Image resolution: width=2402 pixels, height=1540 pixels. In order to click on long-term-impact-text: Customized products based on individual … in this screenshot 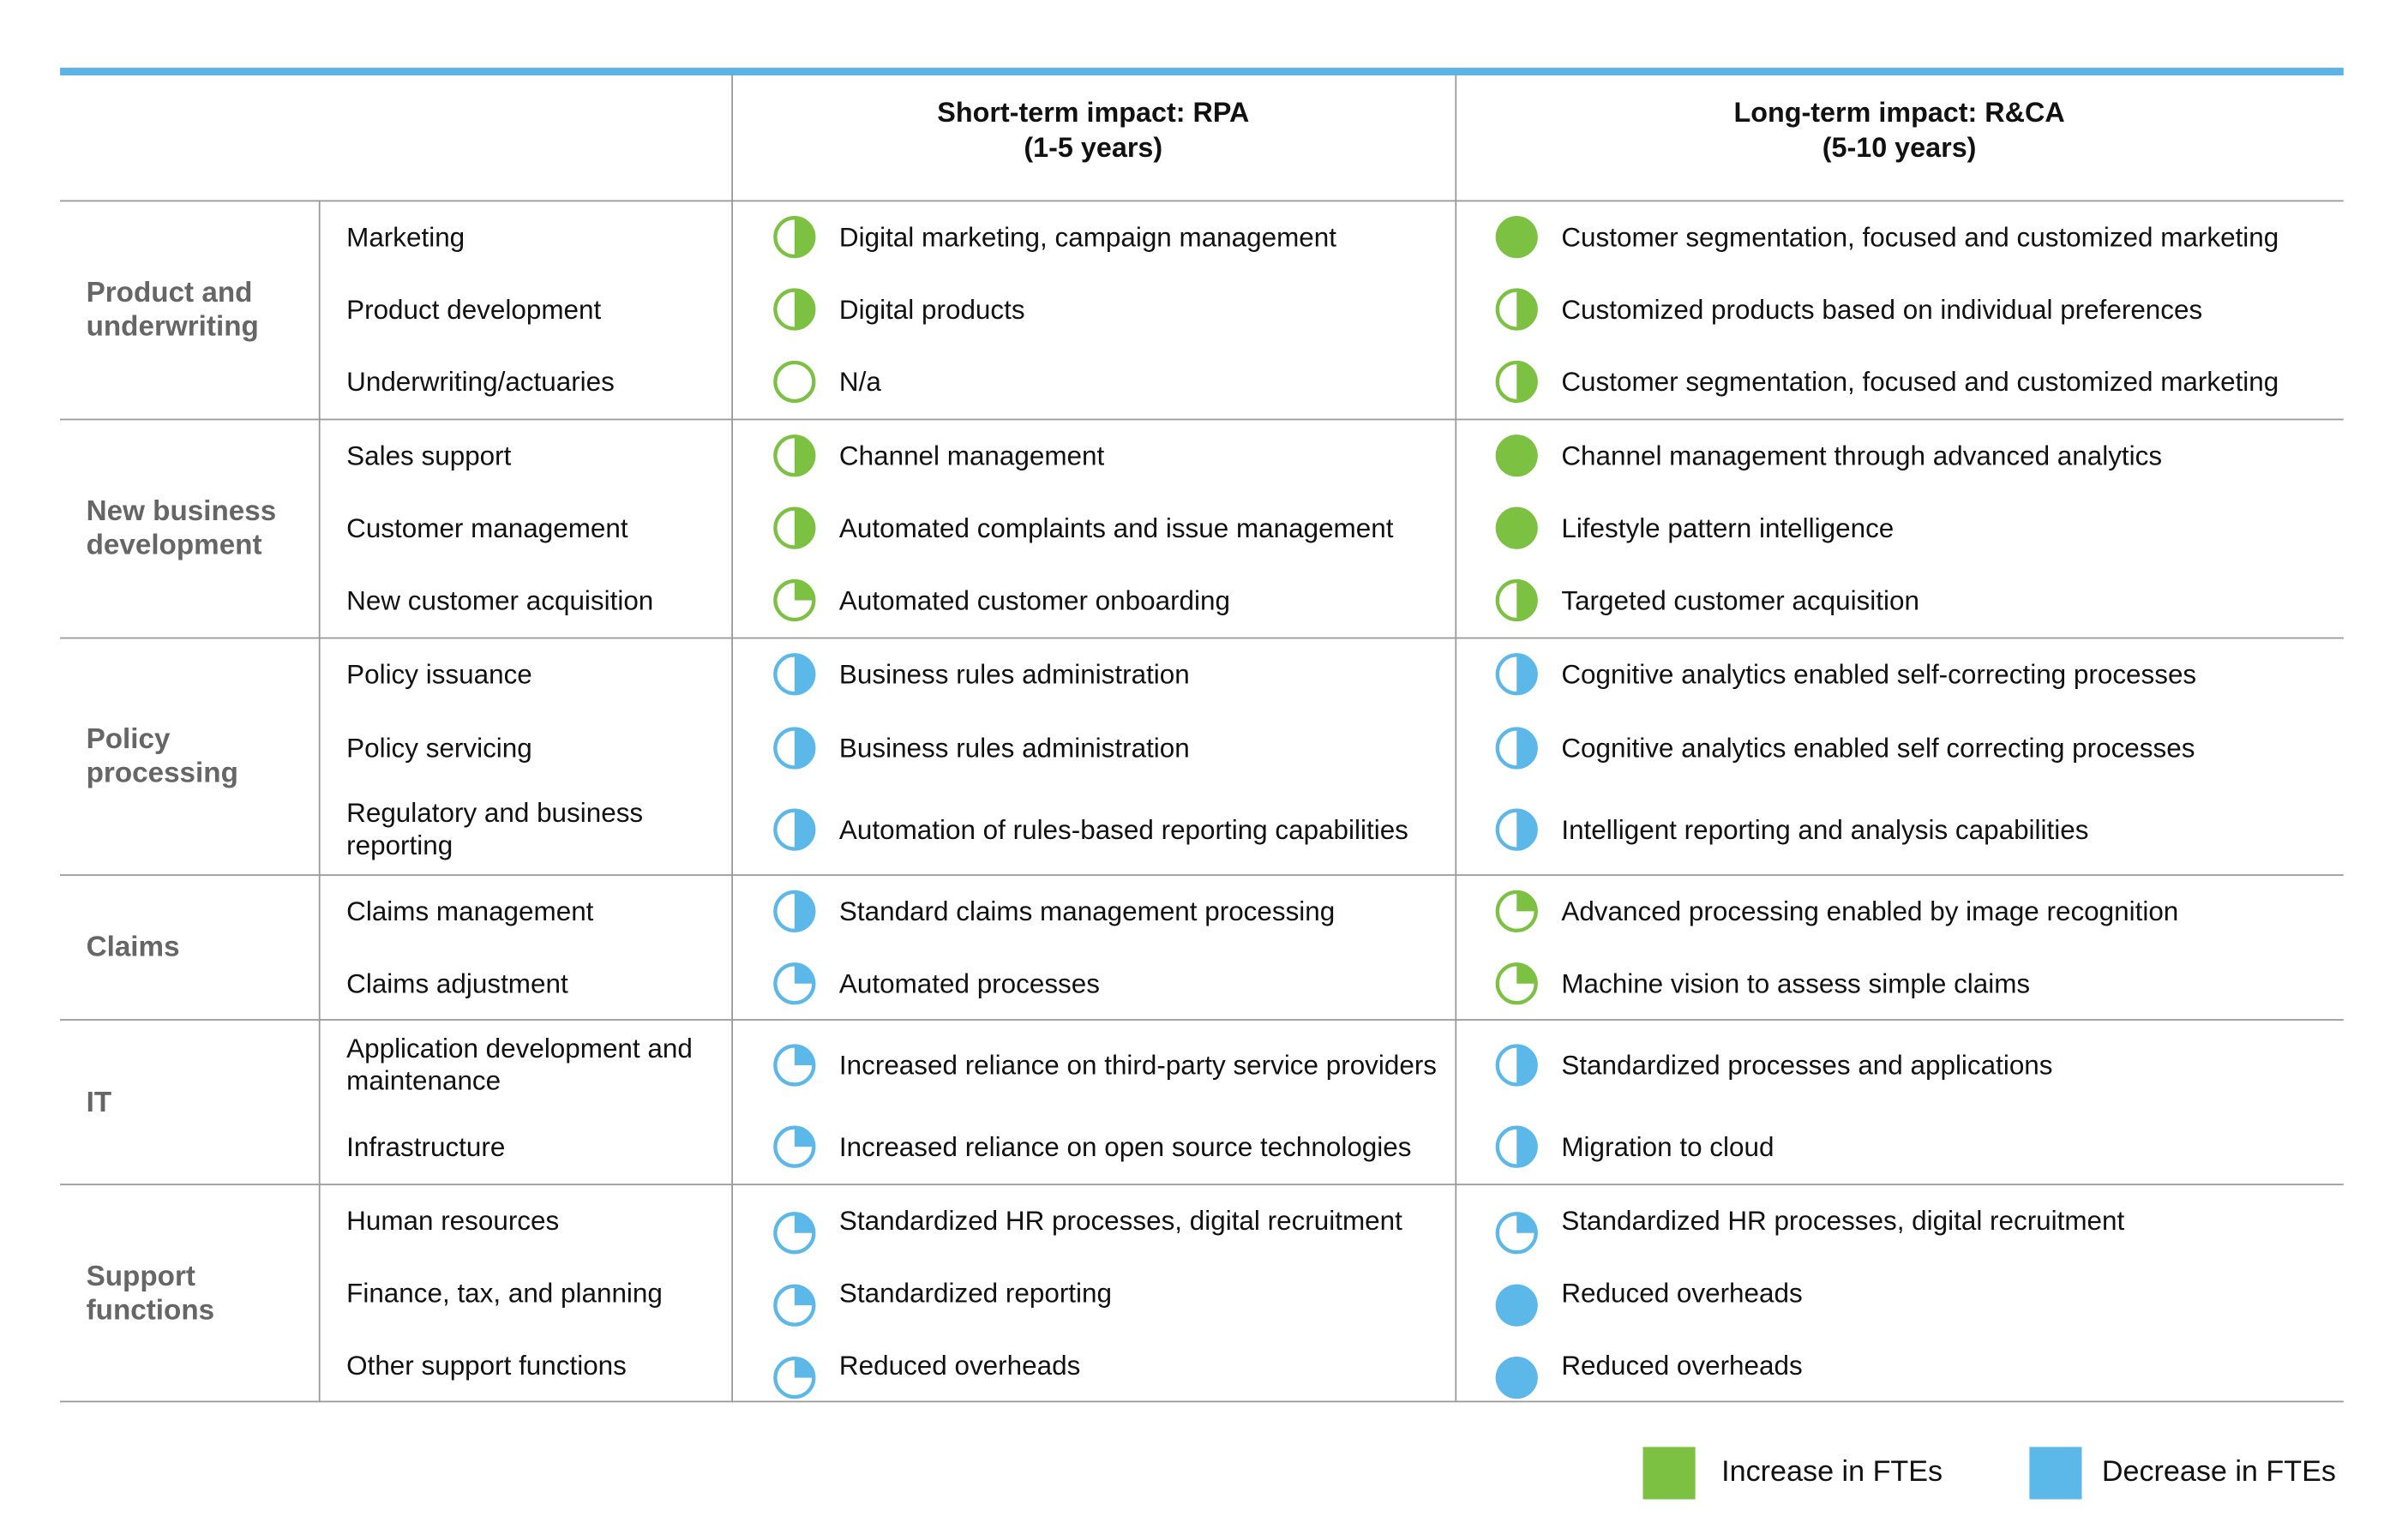, I will do `click(1882, 309)`.